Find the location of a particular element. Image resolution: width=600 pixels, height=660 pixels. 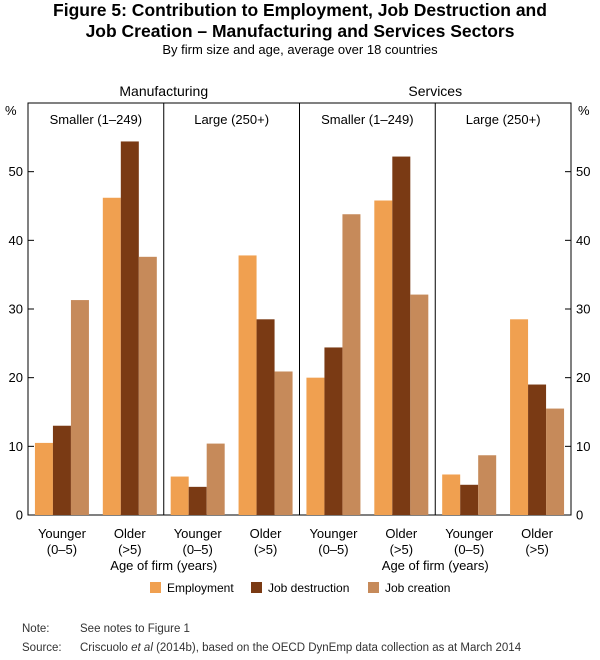

y-tick-label-right: 10 is located at coordinates (583, 446).